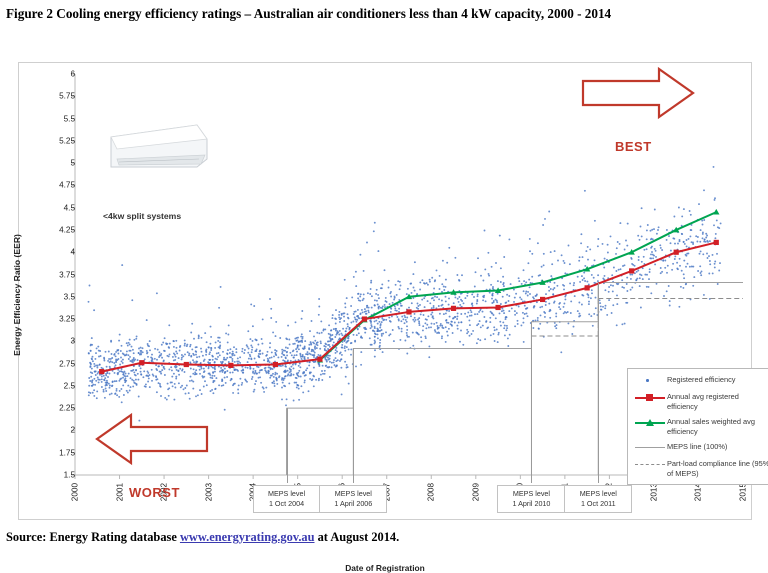 The height and width of the screenshot is (573, 768). Describe the element at coordinates (69, 475) in the screenshot. I see `y-tick-label: 1.5` at that location.